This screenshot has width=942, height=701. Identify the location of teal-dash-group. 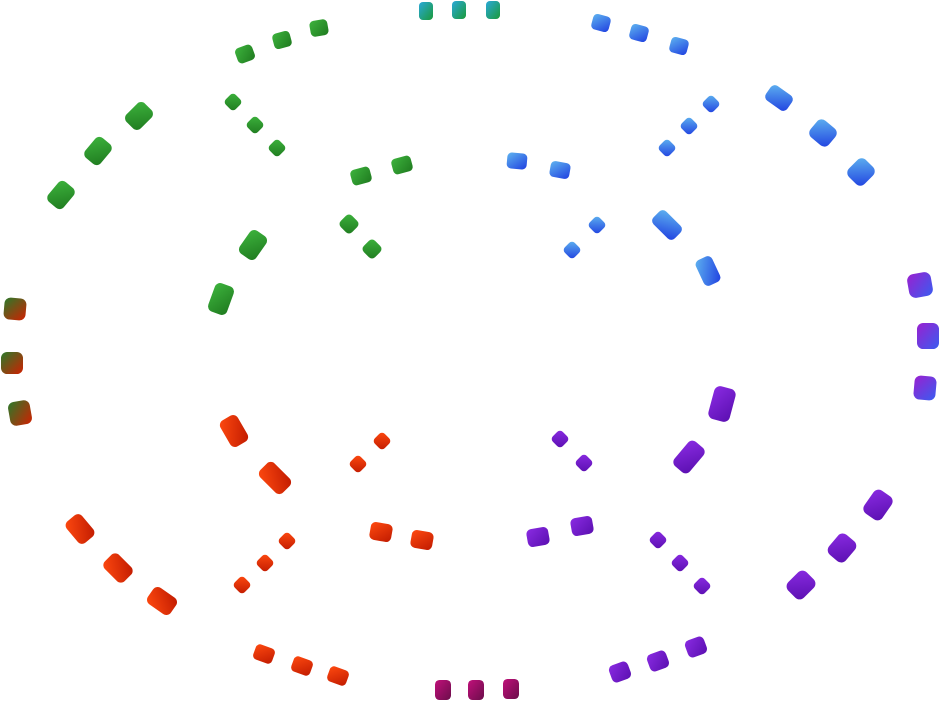
(459, 10).